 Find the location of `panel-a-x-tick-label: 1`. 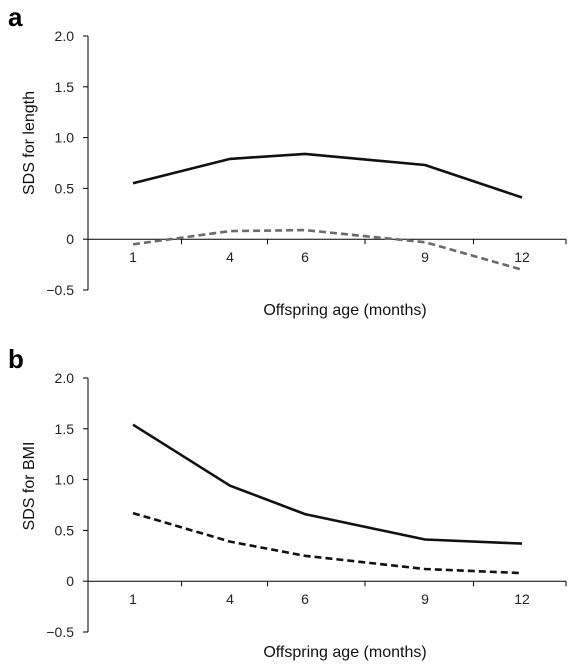

panel-a-x-tick-label: 1 is located at coordinates (133, 257).